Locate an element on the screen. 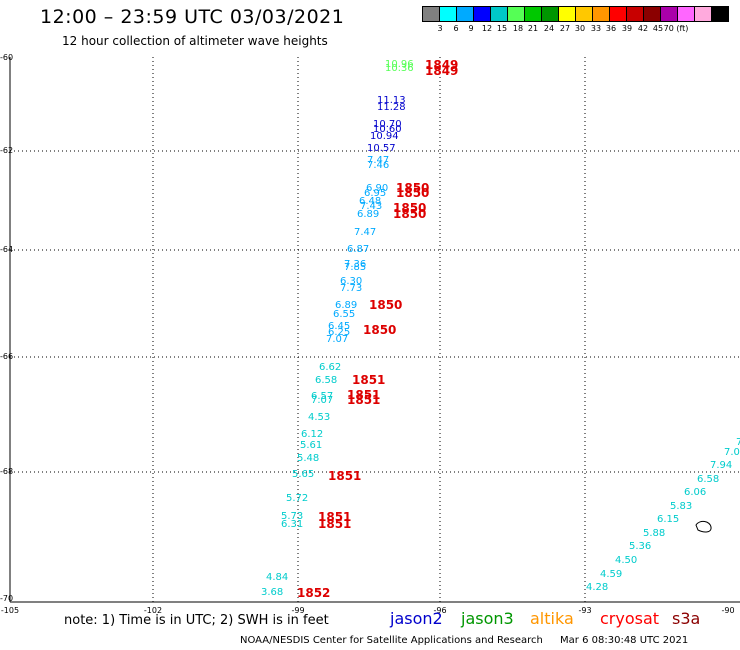 The height and width of the screenshot is (650, 740). wave-height-value: 6.06 is located at coordinates (695, 492).